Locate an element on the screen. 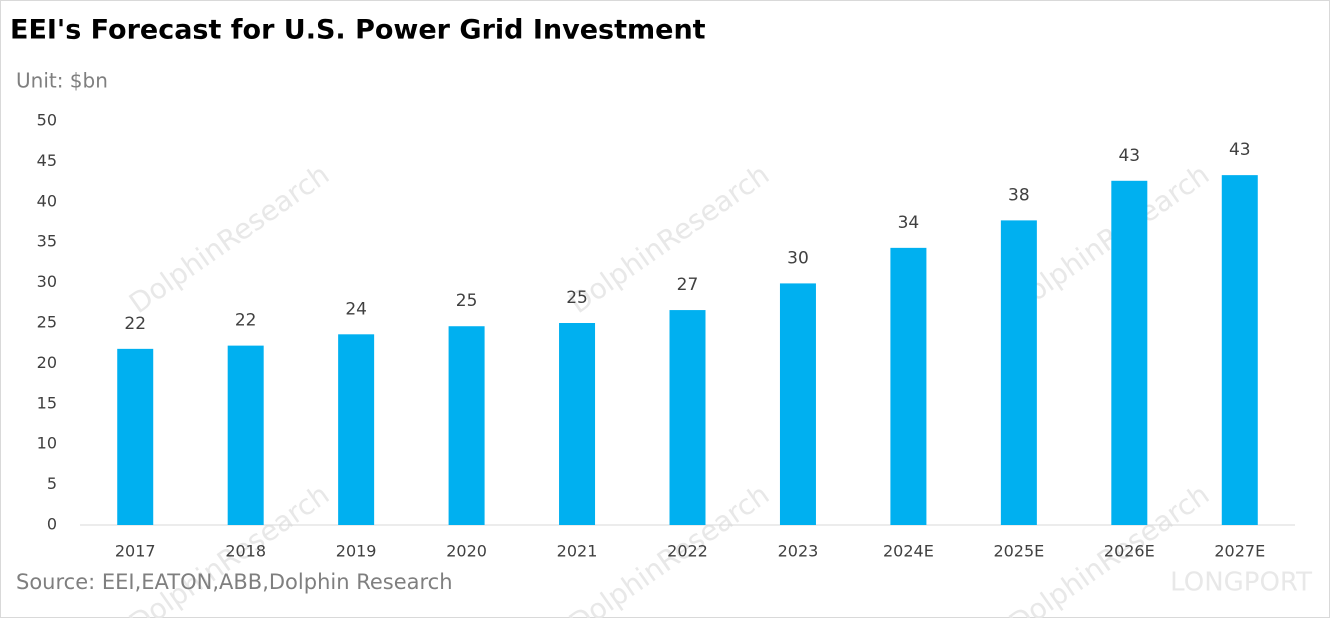 This screenshot has height=618, width=1330. value-label: 34 is located at coordinates (909, 223).